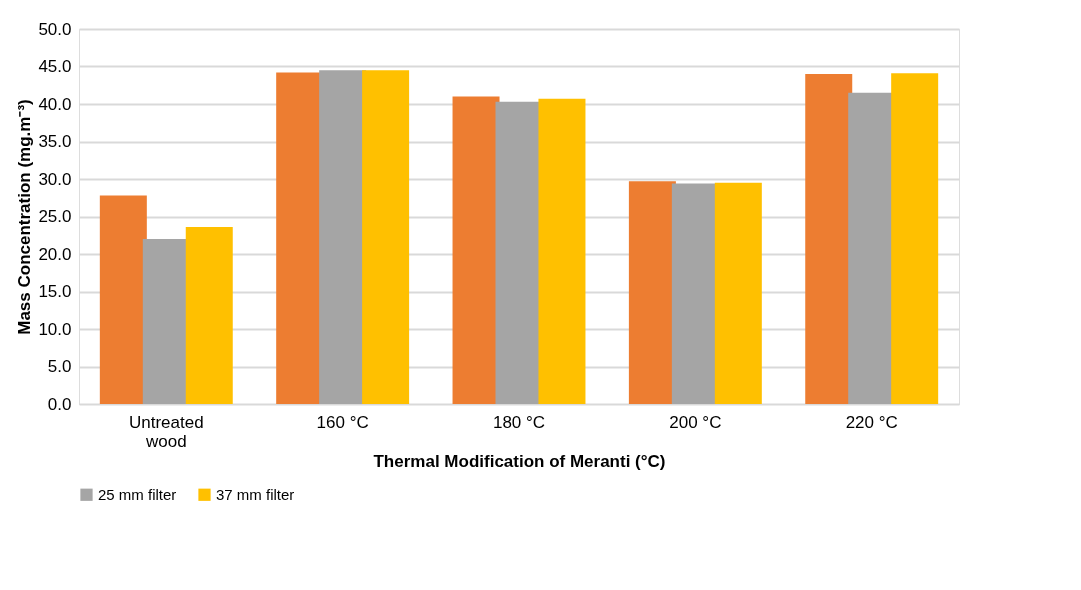  What do you see at coordinates (55, 179) in the screenshot?
I see `y-tick-label: 30.0` at bounding box center [55, 179].